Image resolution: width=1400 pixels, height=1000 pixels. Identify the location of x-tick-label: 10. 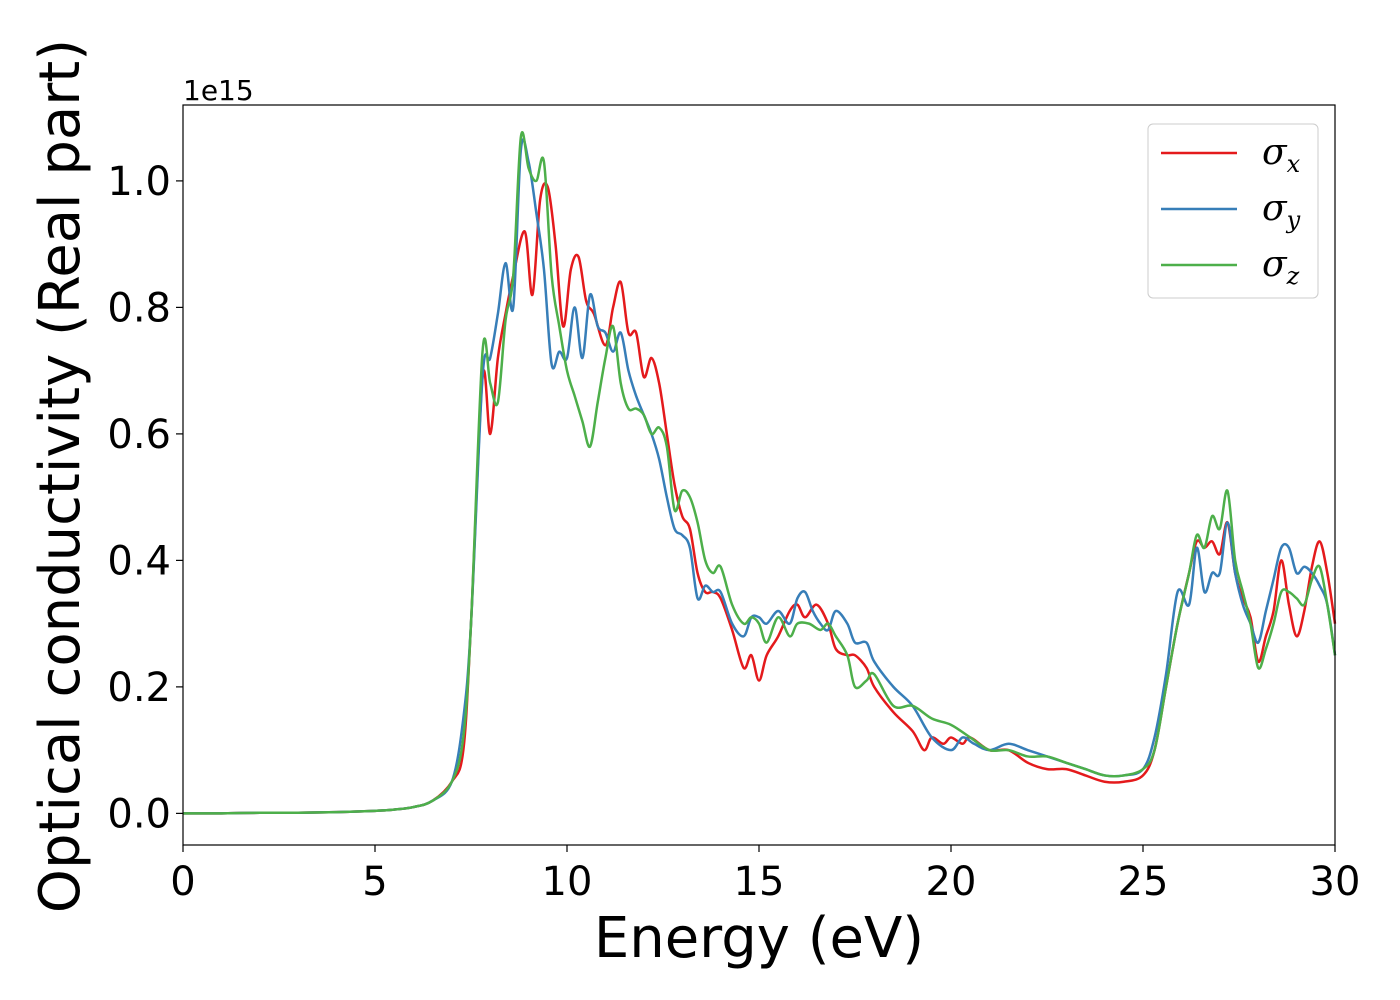
(567, 882).